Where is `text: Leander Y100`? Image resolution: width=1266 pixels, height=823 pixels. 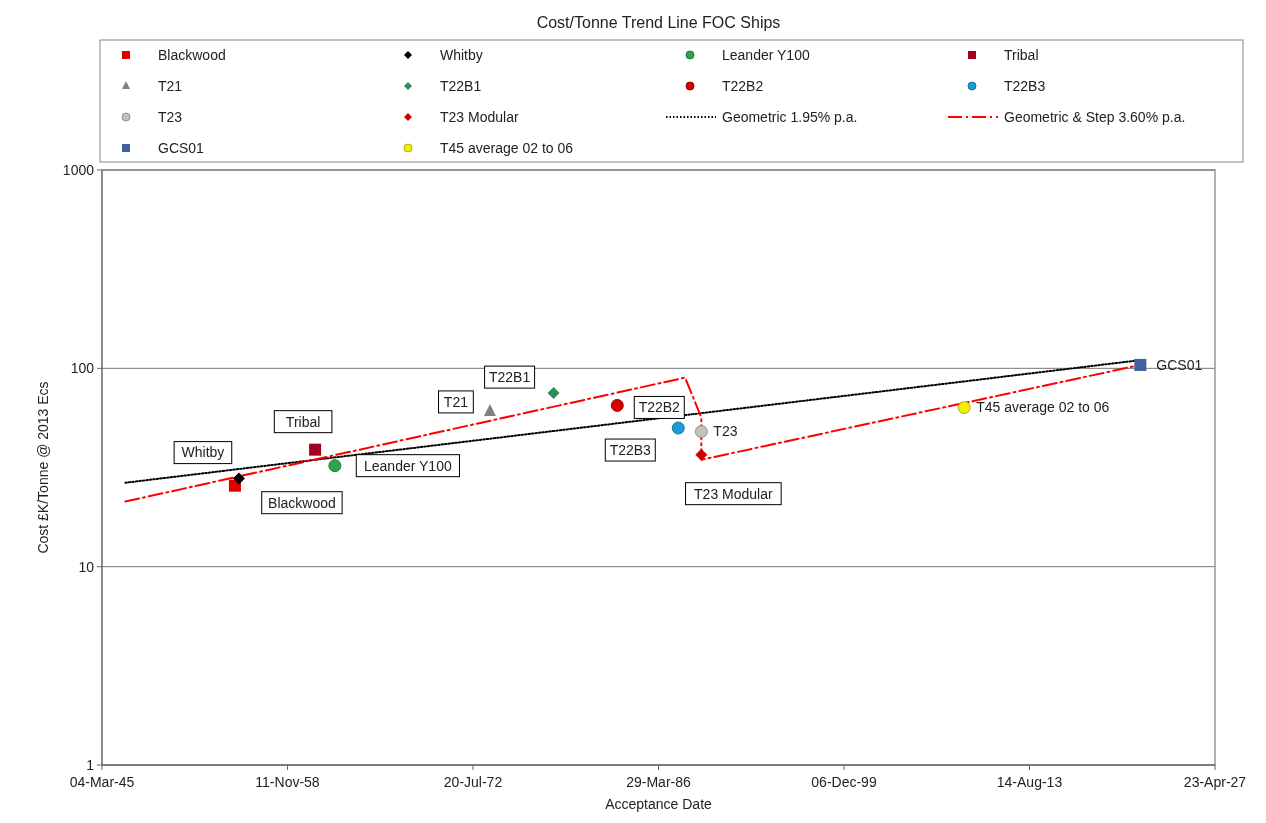 text: Leander Y100 is located at coordinates (408, 465).